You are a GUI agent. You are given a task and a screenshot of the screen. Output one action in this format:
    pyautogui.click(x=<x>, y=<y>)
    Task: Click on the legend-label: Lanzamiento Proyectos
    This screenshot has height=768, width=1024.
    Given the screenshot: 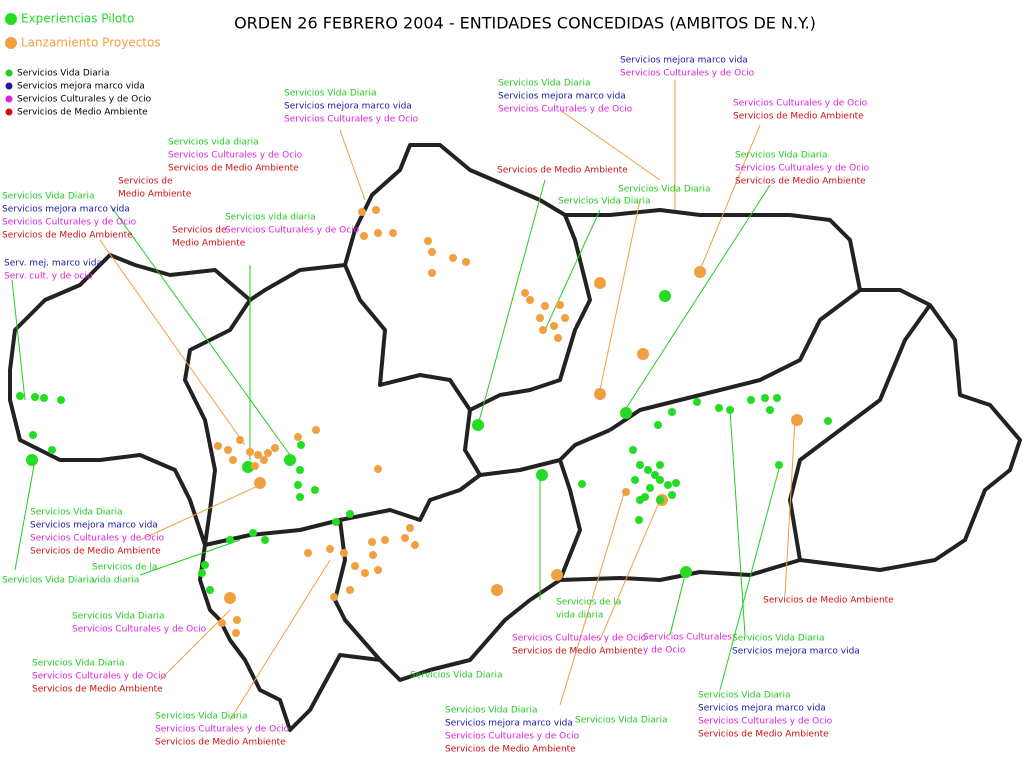 What is the action you would take?
    pyautogui.click(x=91, y=43)
    